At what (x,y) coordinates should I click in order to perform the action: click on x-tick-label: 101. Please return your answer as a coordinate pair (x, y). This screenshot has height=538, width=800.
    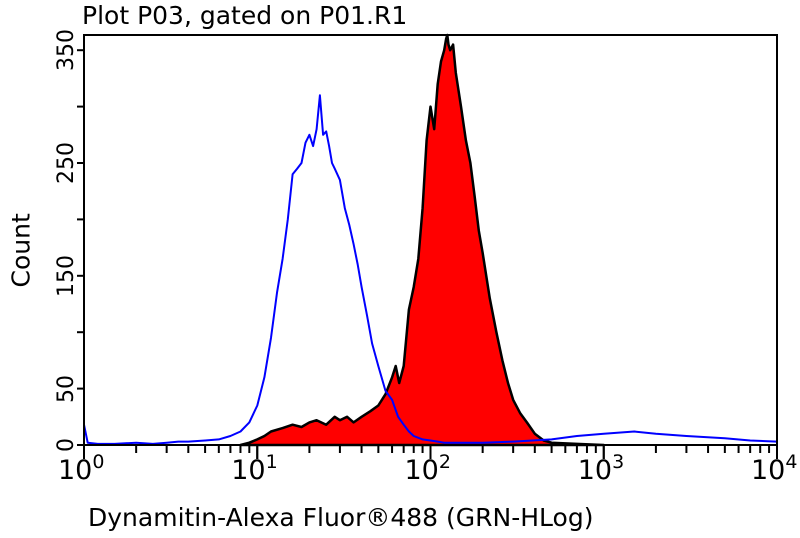
    Looking at the image, I should click on (254, 468).